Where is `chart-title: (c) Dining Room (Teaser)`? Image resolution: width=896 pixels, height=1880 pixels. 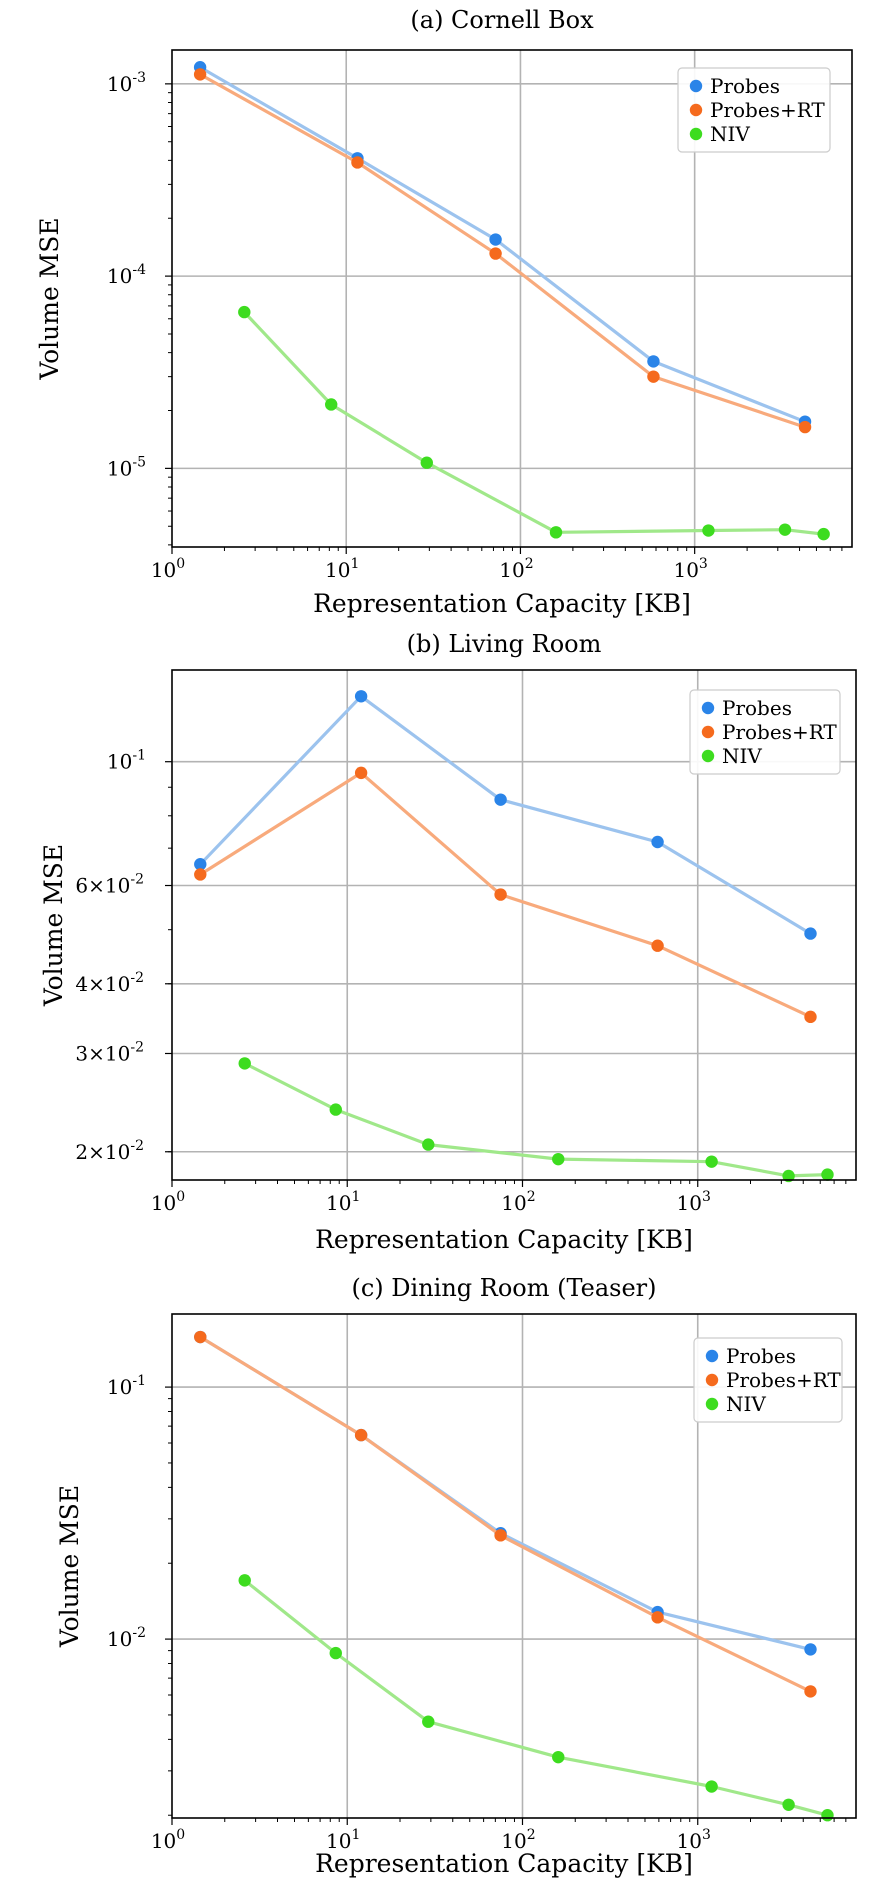 chart-title: (c) Dining Room (Teaser) is located at coordinates (503, 1288).